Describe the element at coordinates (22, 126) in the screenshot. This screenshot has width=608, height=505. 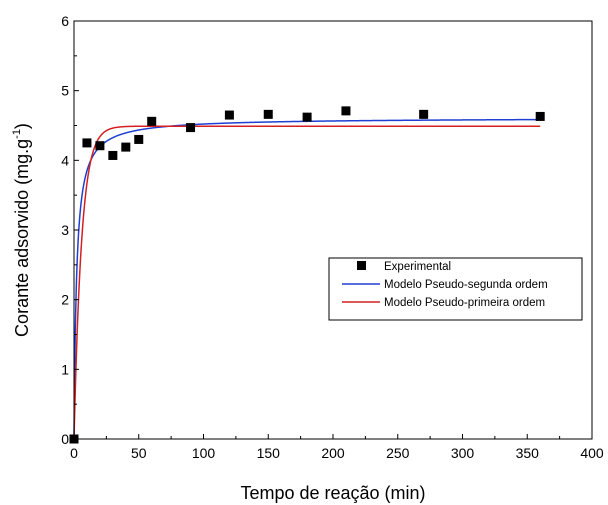
I see `y-axis-label-close: )` at that location.